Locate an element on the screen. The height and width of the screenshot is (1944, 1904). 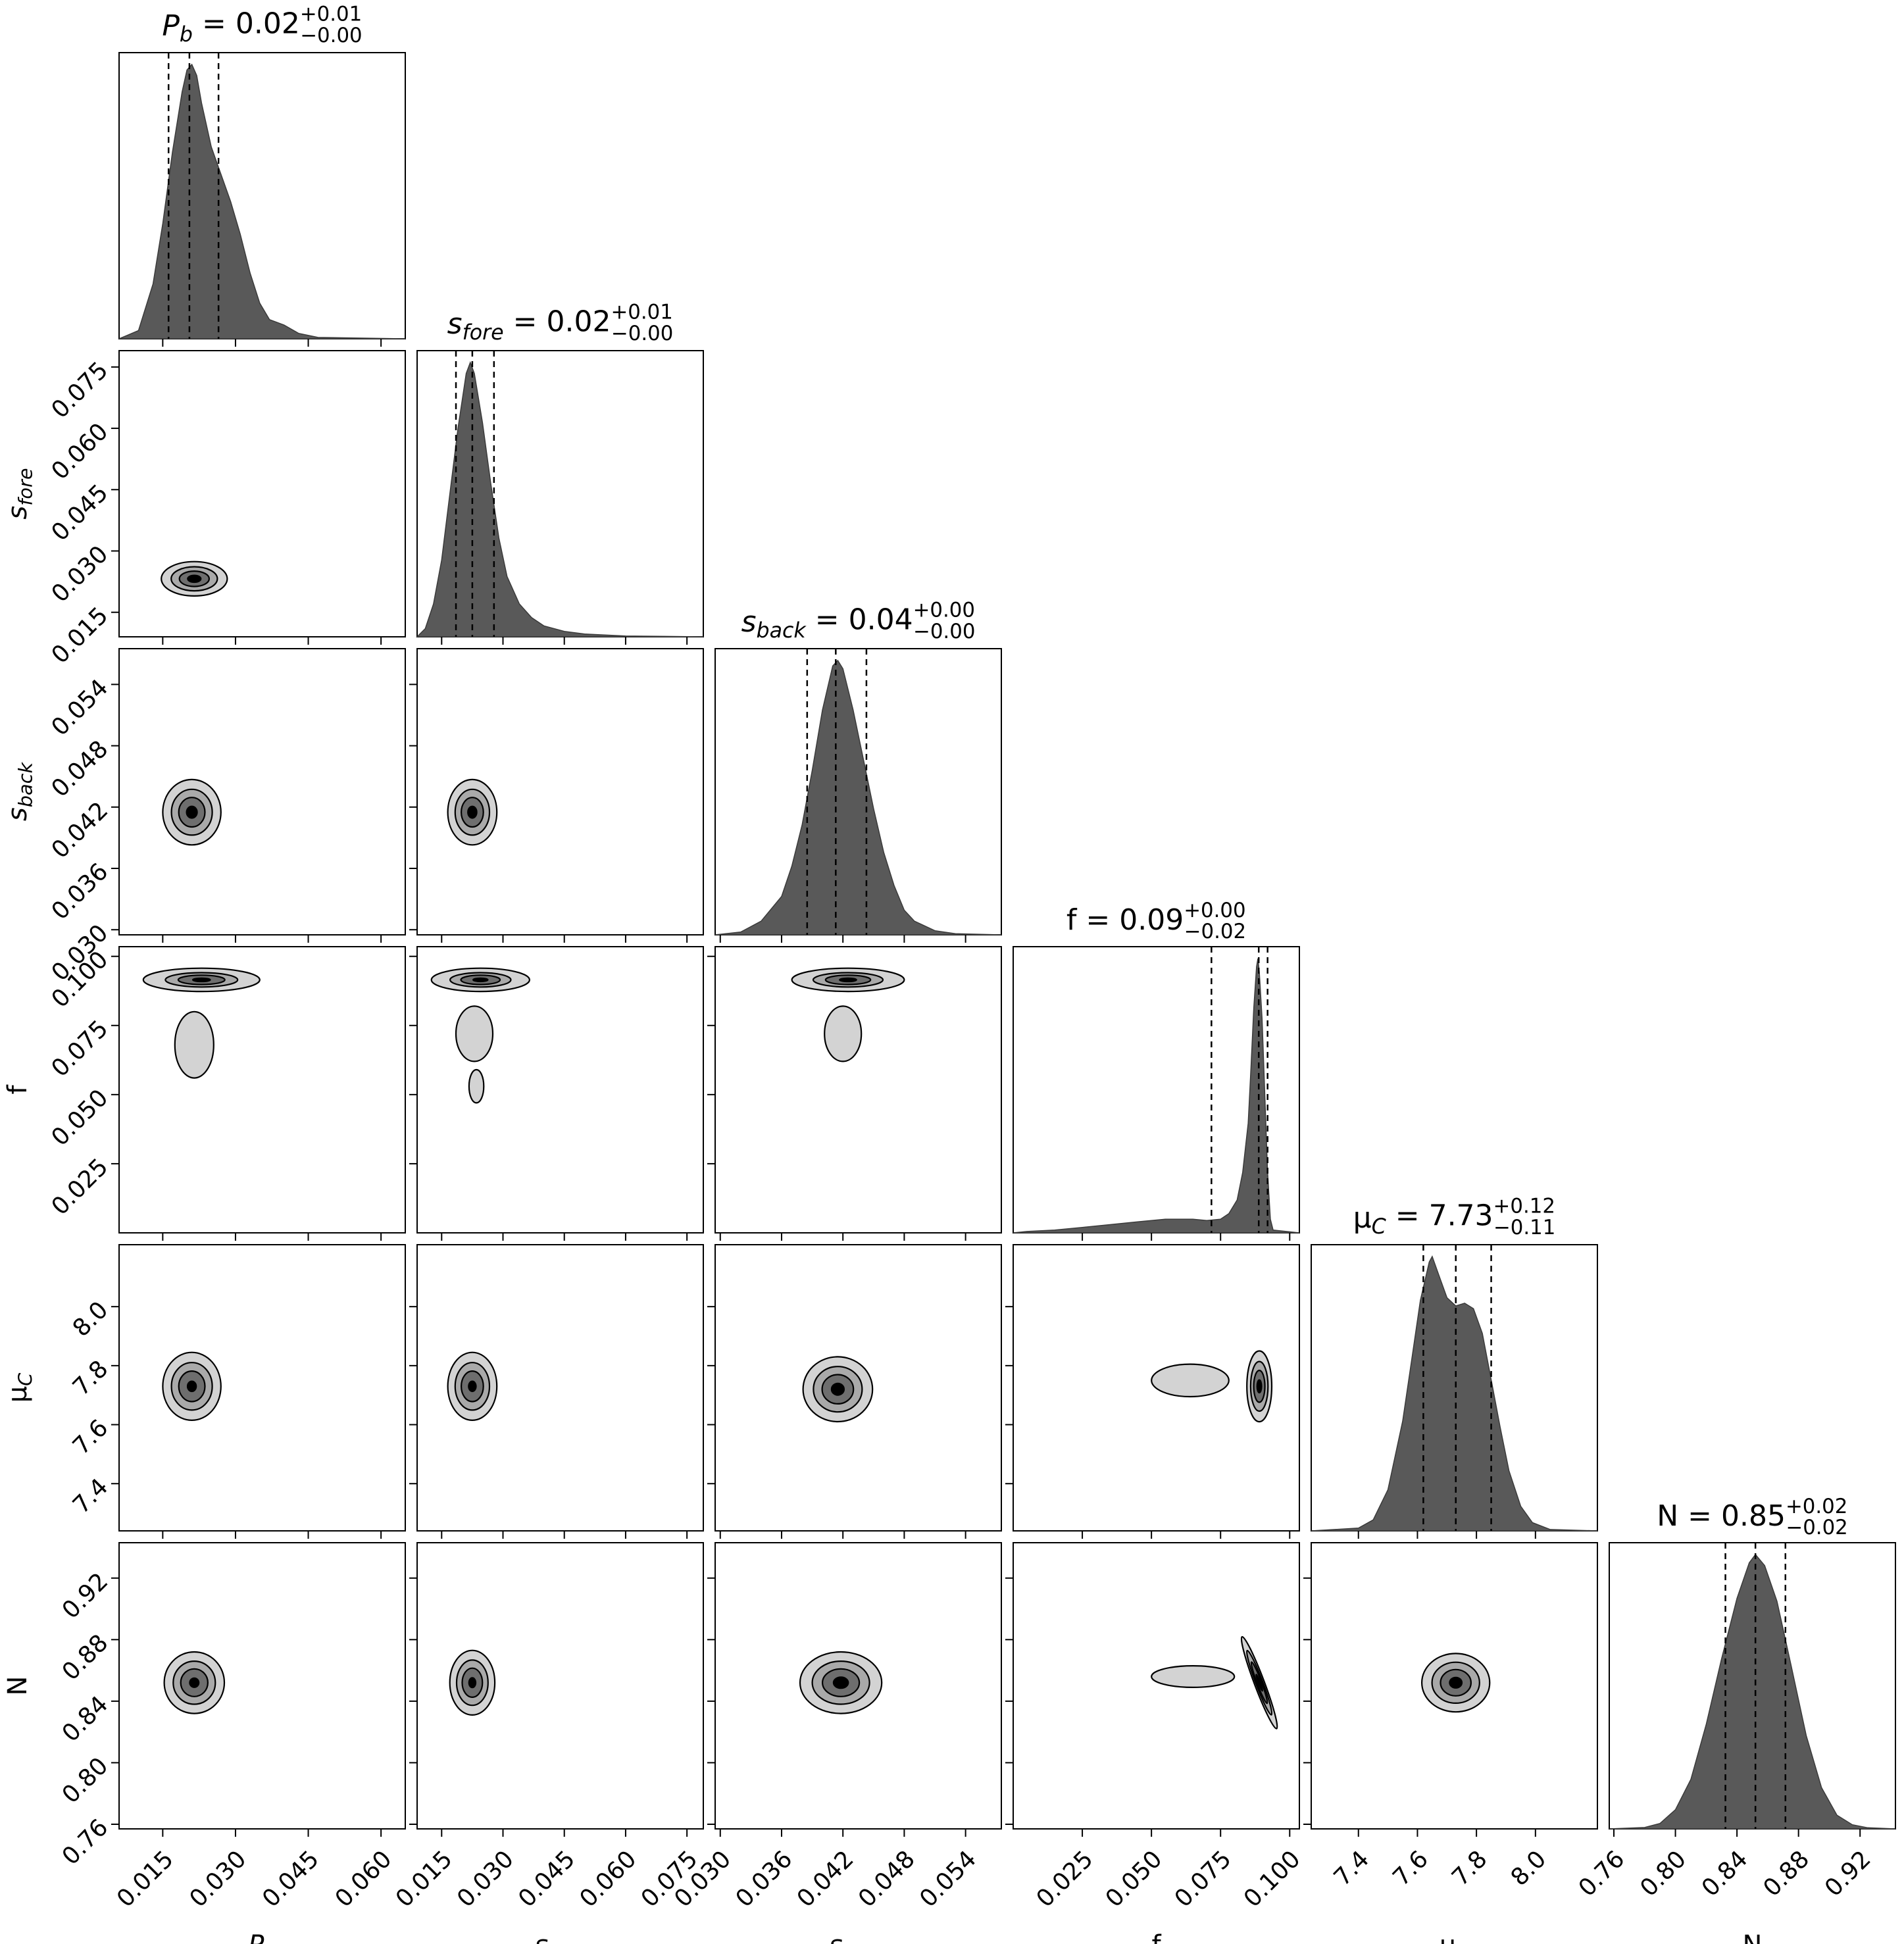
x-tick-label-sback: 0.054 is located at coordinates (948, 1878).